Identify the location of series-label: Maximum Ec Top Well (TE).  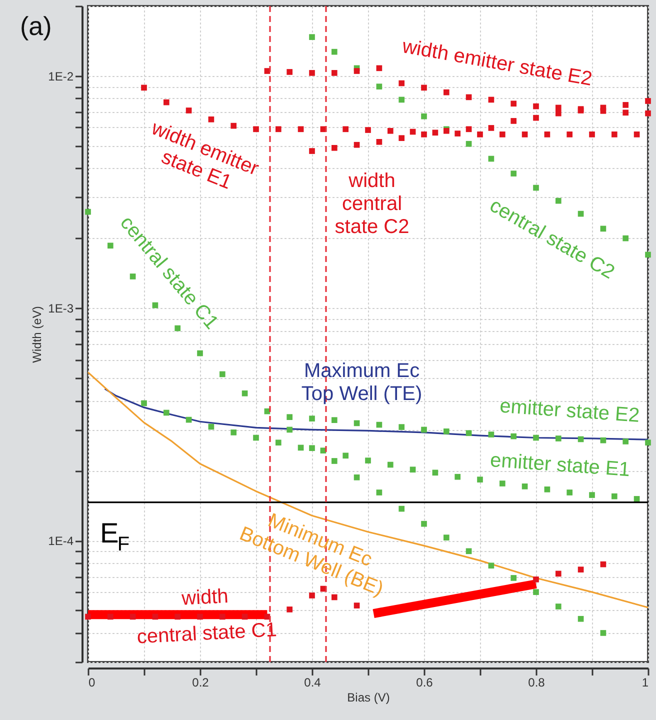
(361, 382).